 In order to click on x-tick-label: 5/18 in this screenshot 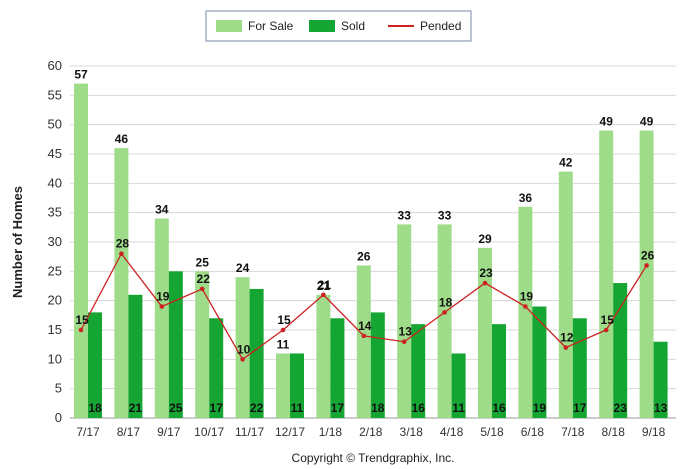, I will do `click(492, 432)`.